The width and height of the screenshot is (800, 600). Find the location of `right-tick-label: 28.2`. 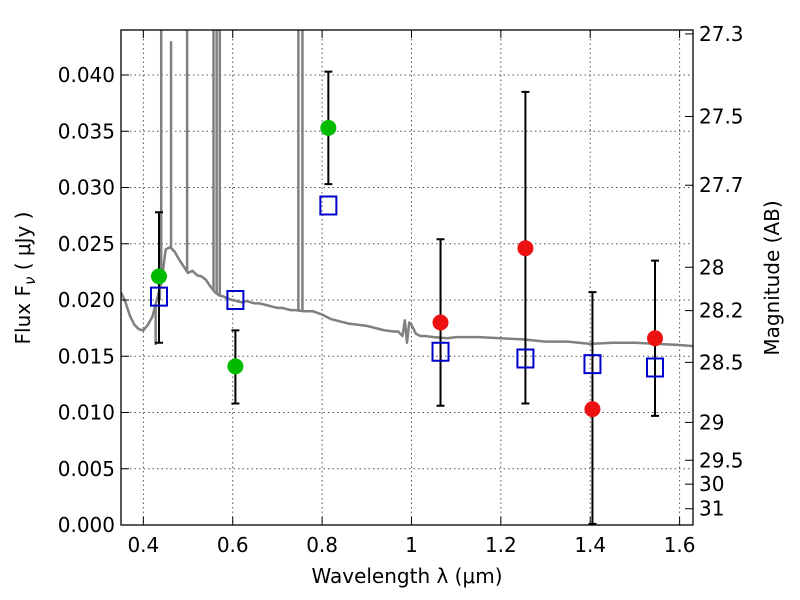

right-tick-label: 28.2 is located at coordinates (721, 311).